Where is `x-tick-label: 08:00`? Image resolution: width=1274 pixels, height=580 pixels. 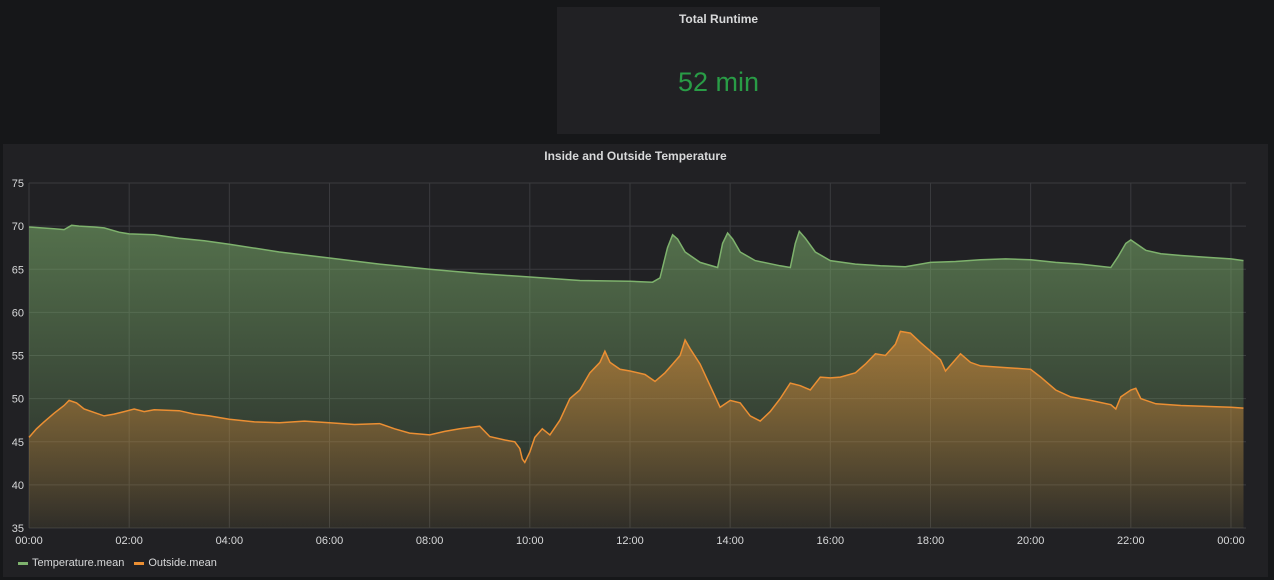
x-tick-label: 08:00 is located at coordinates (430, 541).